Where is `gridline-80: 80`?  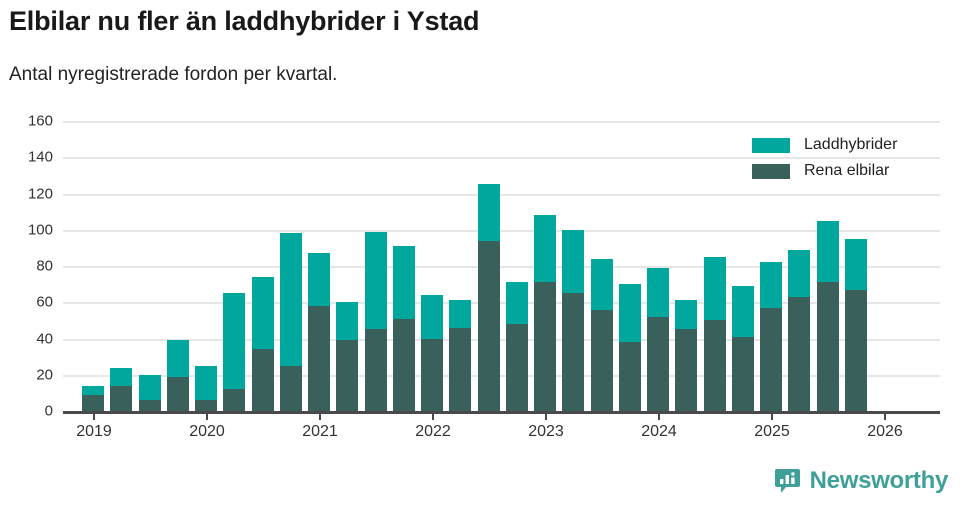 gridline-80: 80 is located at coordinates (488, 266).